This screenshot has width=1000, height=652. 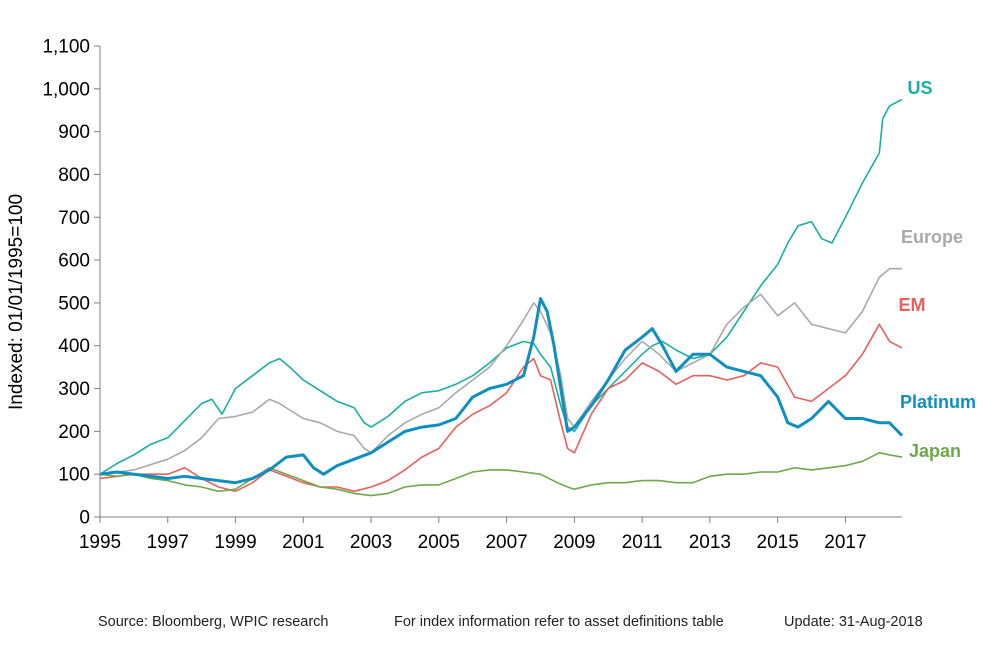 I want to click on y-tick-label: 1,000, so click(x=66, y=89).